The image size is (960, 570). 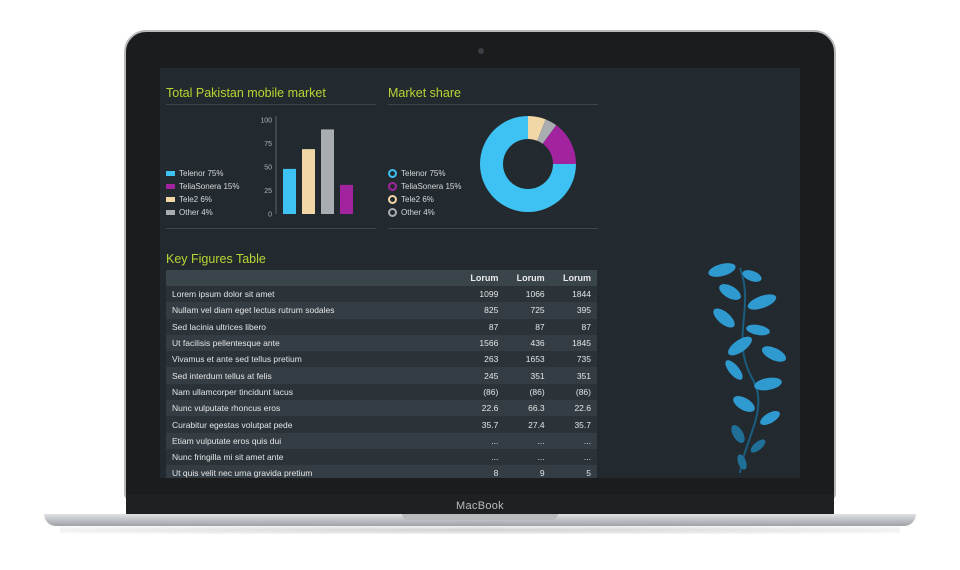 What do you see at coordinates (547, 131) in the screenshot?
I see `donut-slice-other` at bounding box center [547, 131].